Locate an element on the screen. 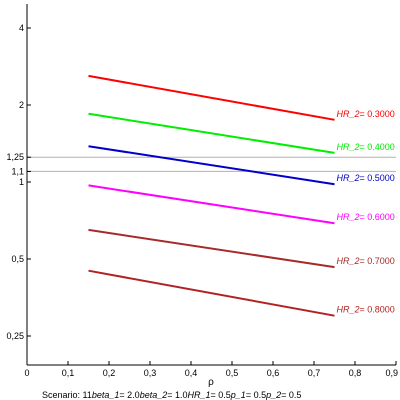  series-label: HR_2= 0.8000 is located at coordinates (366, 310).